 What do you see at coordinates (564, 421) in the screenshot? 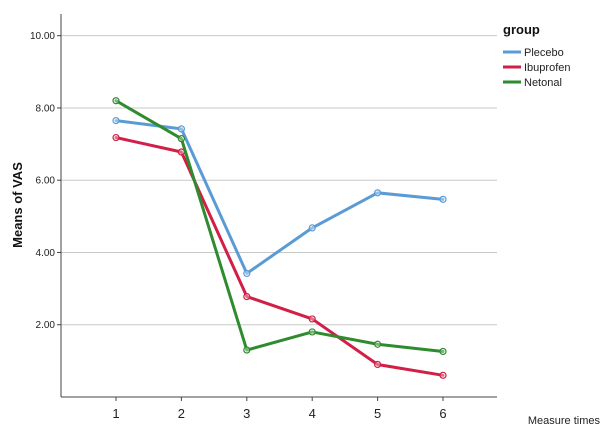
I see `x-axis-title: Measure times` at bounding box center [564, 421].